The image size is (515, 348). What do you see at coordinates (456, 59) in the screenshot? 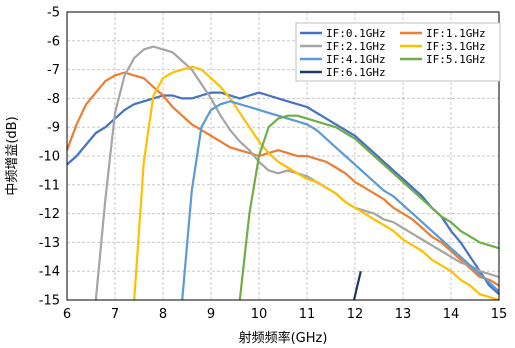
I see `legend-entry: IF:5.1GHz` at bounding box center [456, 59].